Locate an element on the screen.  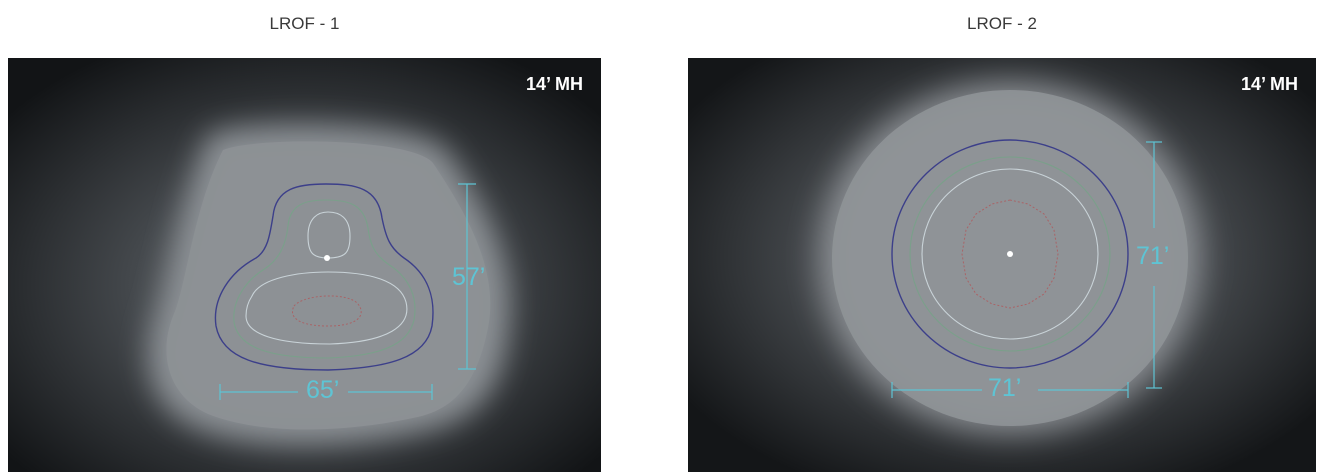
depth-dimension-label: 71’ is located at coordinates (1153, 256).